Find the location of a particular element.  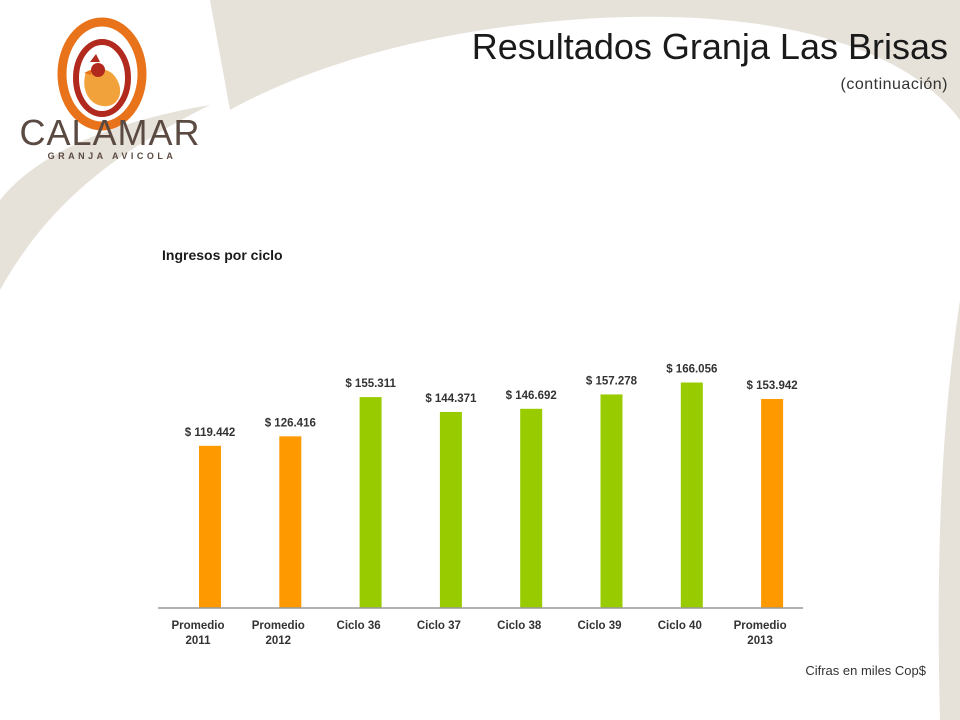

category-label-5-0: Ciclo 39 is located at coordinates (599, 626).